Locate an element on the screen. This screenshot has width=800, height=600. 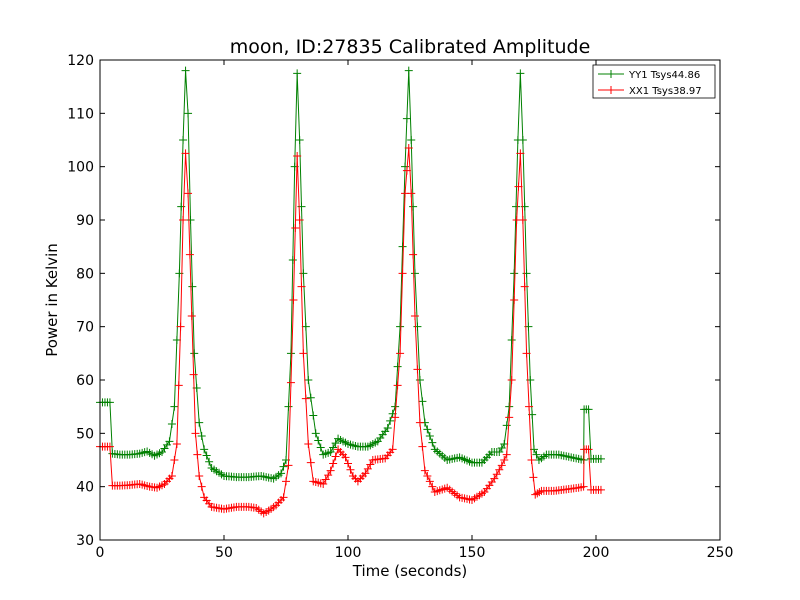
legend-label: XX1 Tsys38.97 is located at coordinates (665, 91).